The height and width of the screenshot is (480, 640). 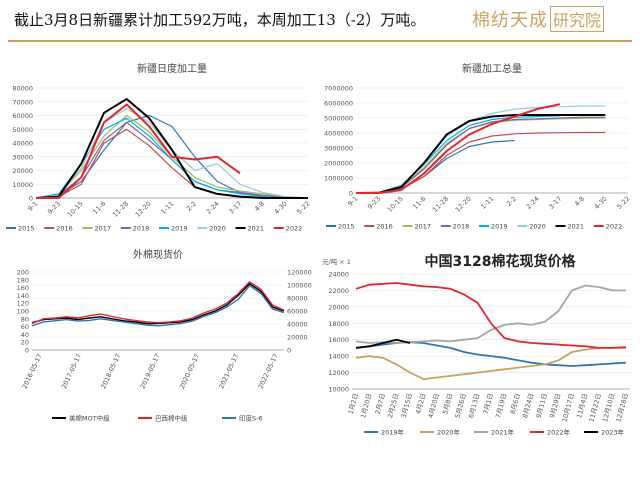 I want to click on legend-label-2020年: 2020年, so click(x=449, y=432).